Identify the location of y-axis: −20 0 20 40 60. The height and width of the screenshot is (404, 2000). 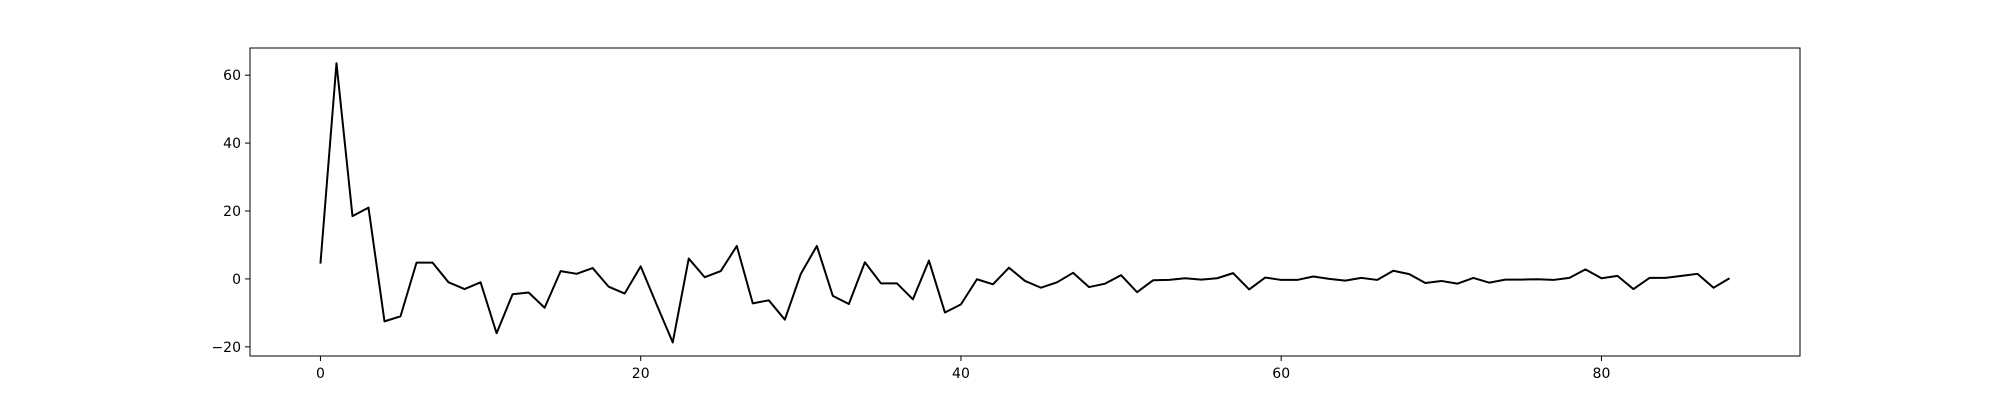
(230, 212).